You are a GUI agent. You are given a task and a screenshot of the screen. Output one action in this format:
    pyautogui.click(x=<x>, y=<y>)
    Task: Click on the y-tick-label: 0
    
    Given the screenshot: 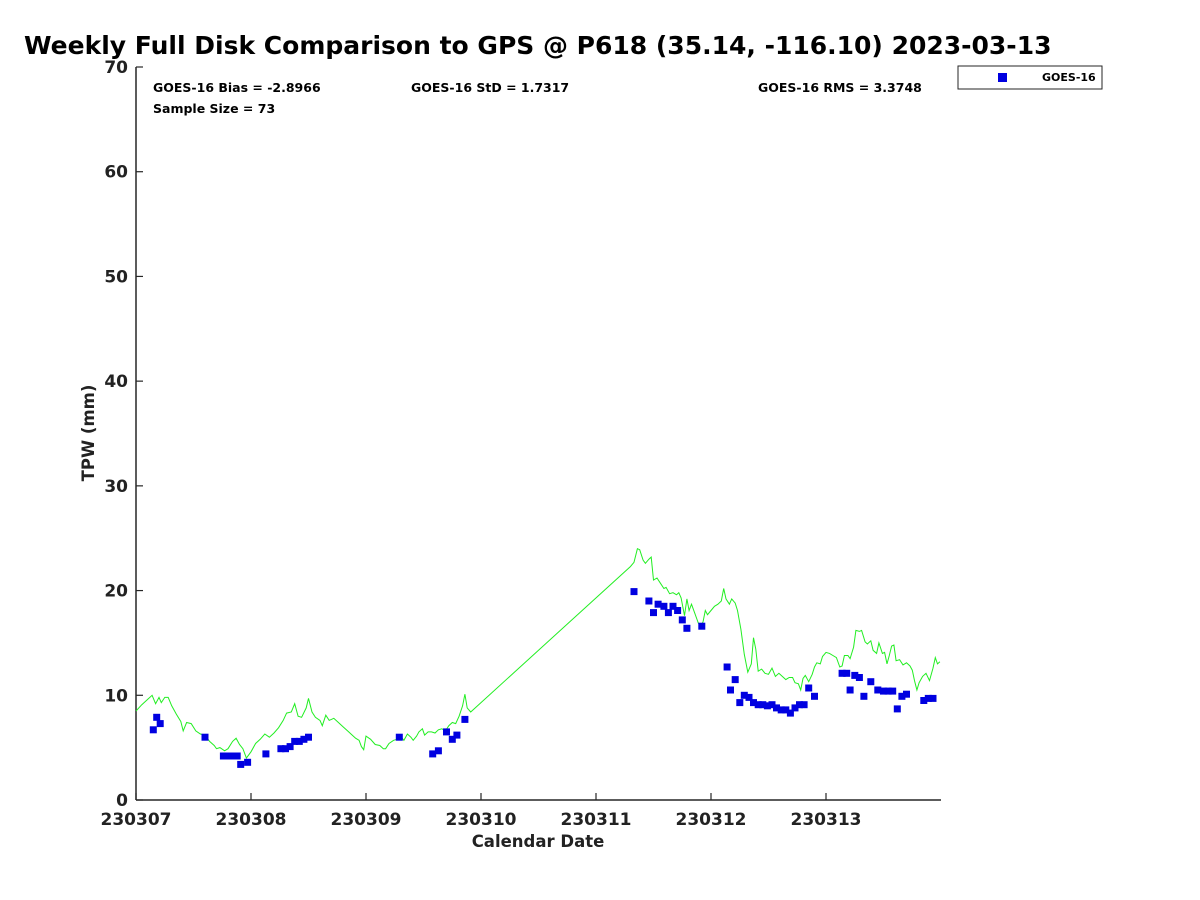 What is the action you would take?
    pyautogui.click(x=122, y=801)
    